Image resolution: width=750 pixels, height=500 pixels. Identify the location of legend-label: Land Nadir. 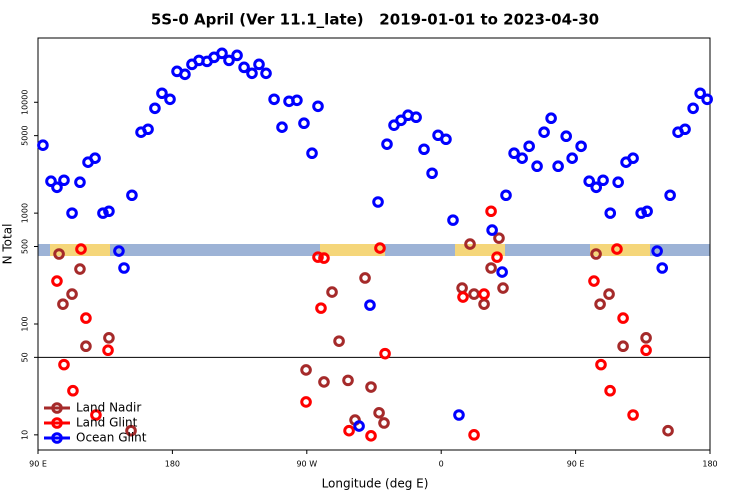
(108, 408).